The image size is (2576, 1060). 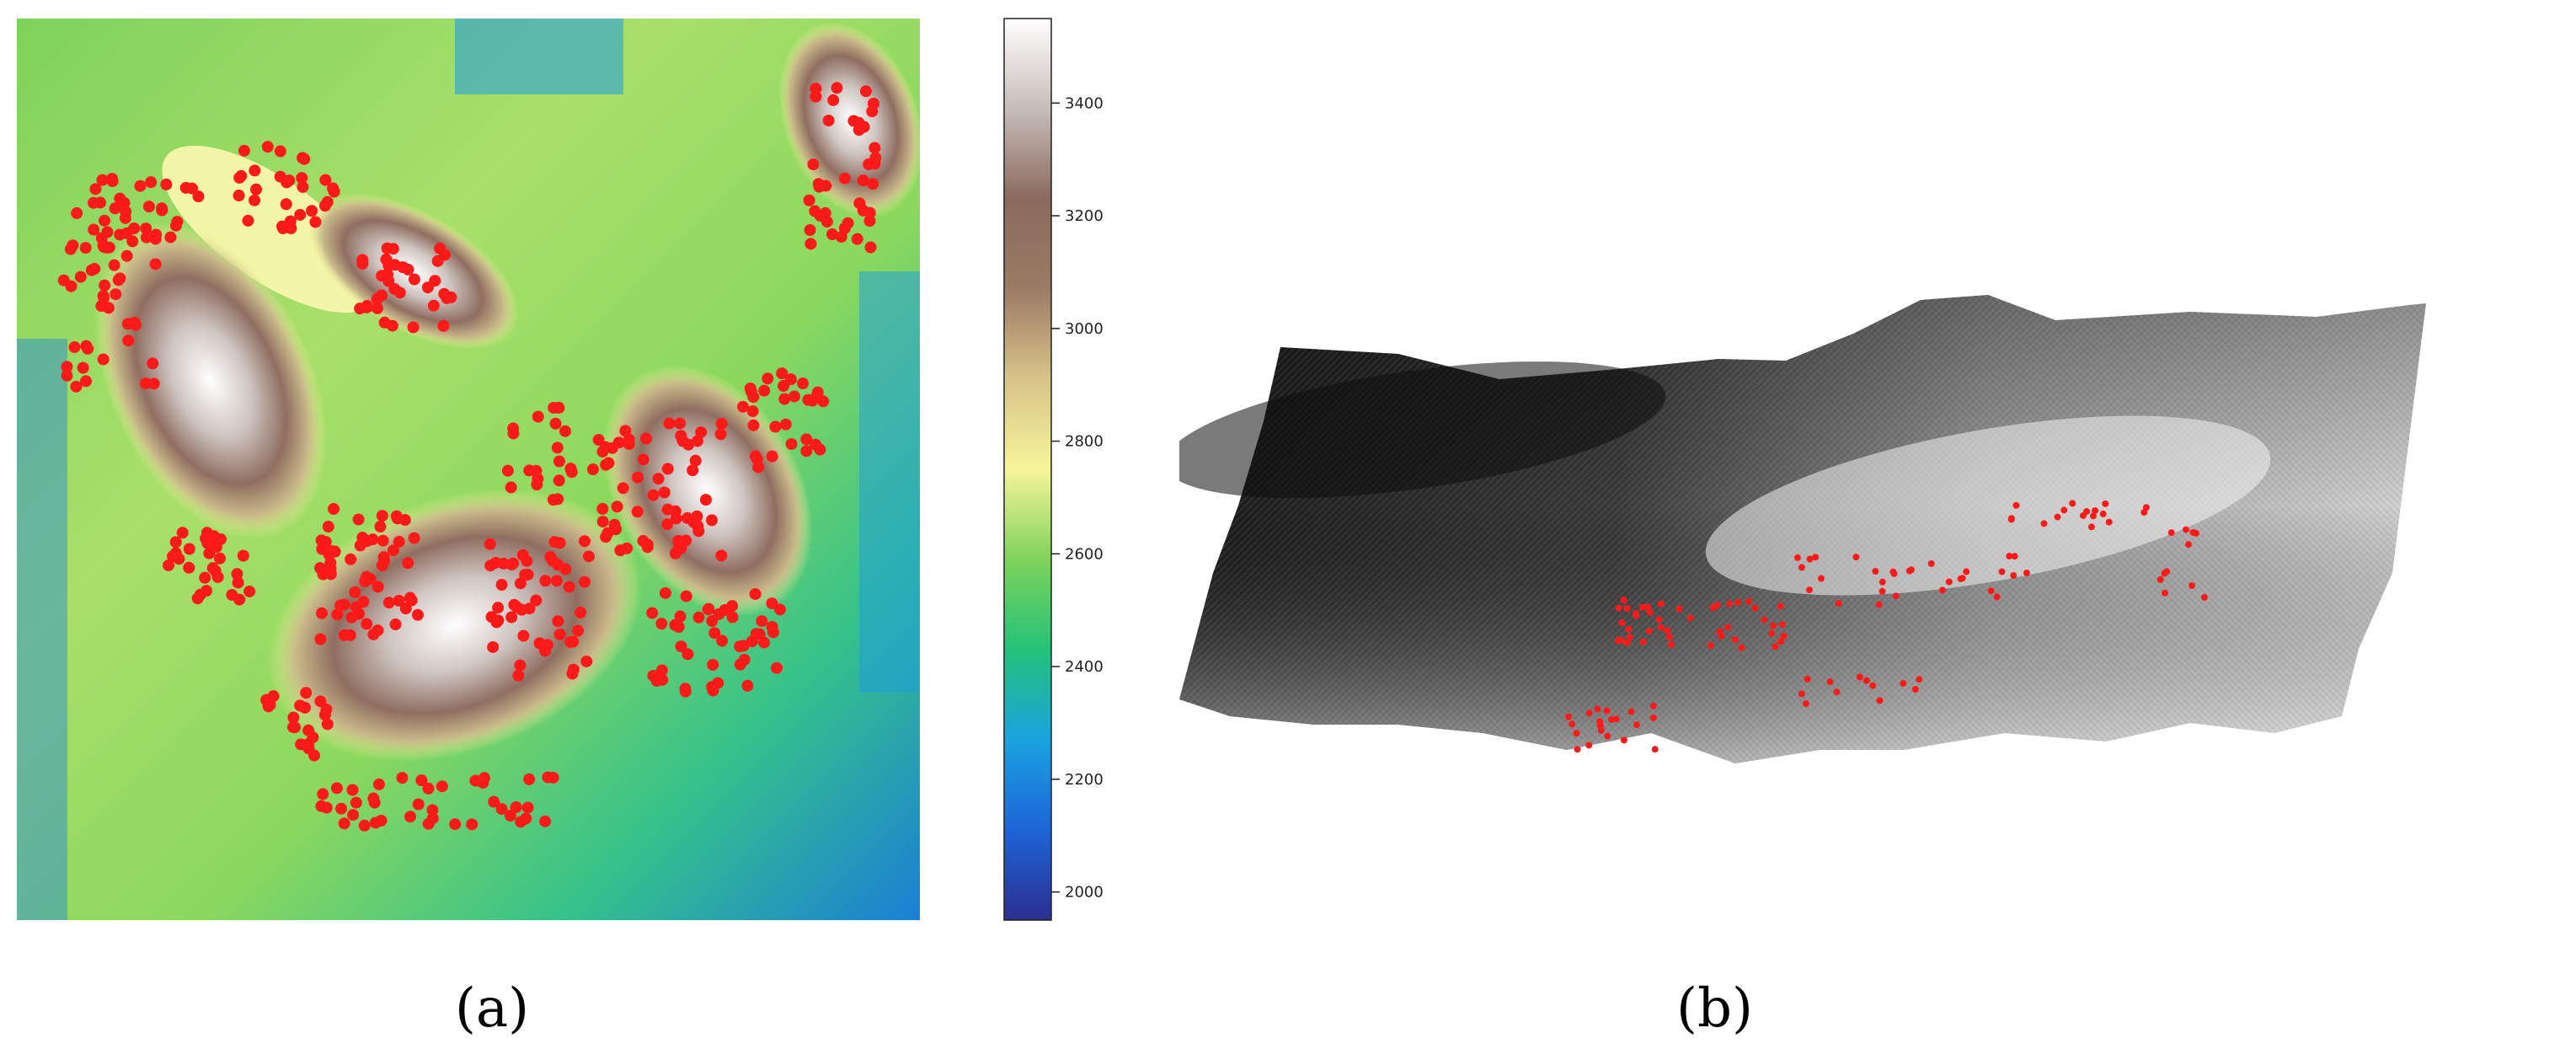 I want to click on colorbar-tick-label: 2800, so click(x=1084, y=442).